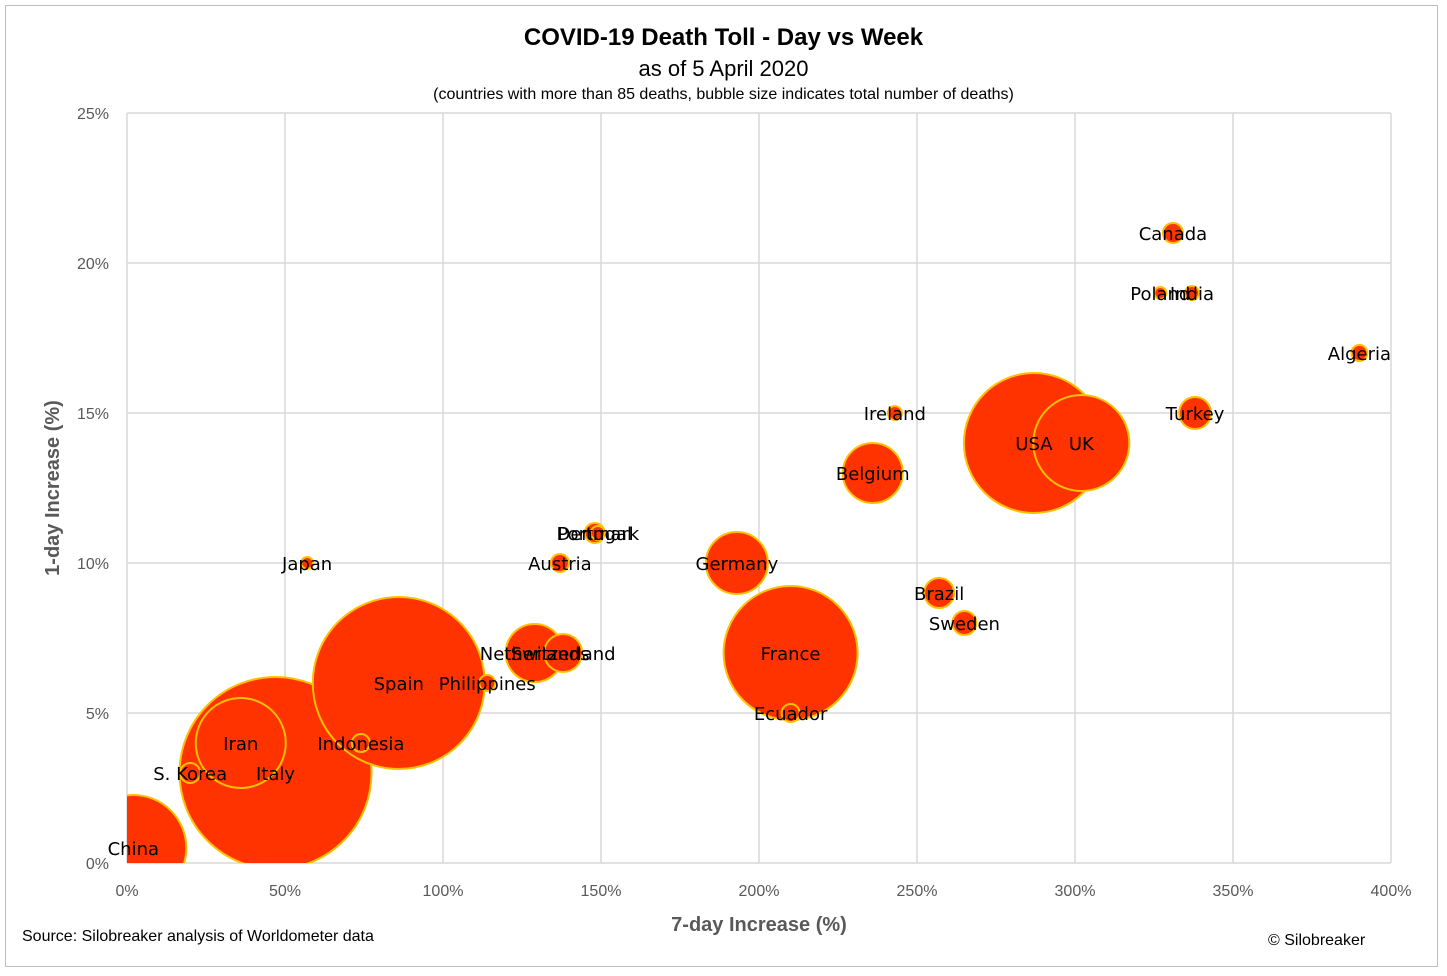 The height and width of the screenshot is (976, 1447). What do you see at coordinates (791, 654) in the screenshot?
I see `bubble-label: France` at bounding box center [791, 654].